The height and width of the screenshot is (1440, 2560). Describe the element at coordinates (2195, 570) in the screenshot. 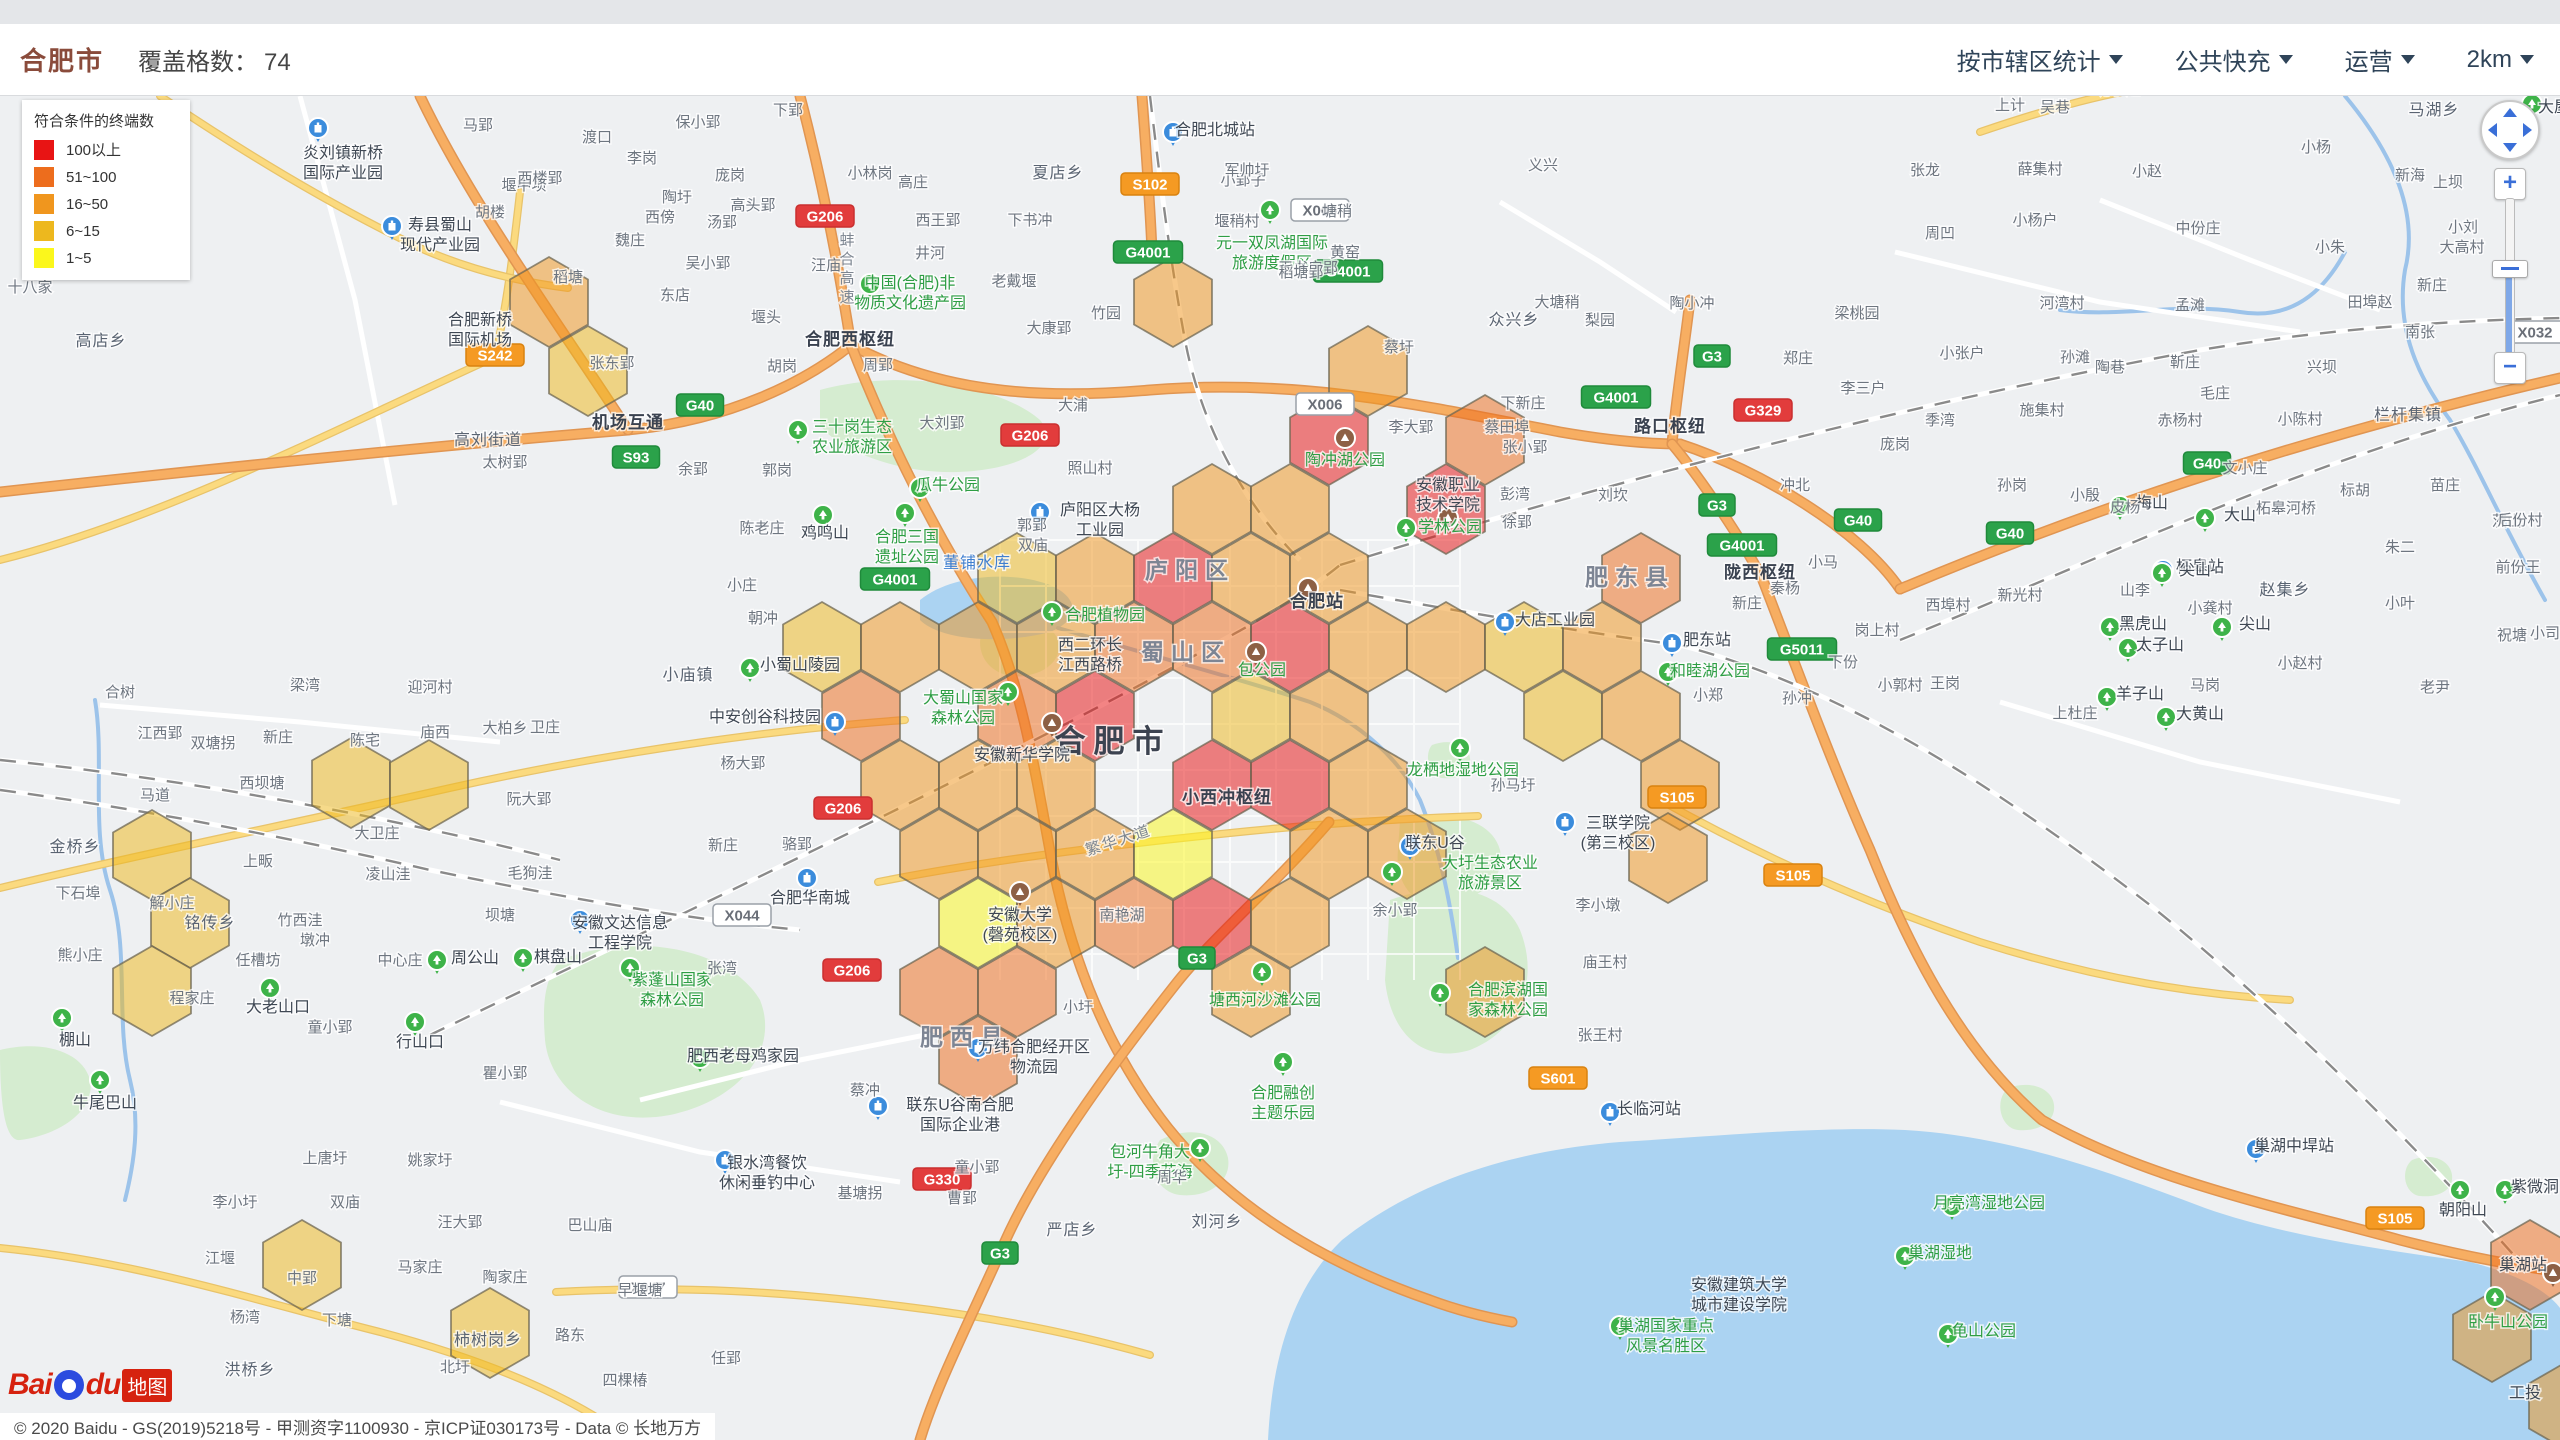

I see `map-label: 尖山` at that location.